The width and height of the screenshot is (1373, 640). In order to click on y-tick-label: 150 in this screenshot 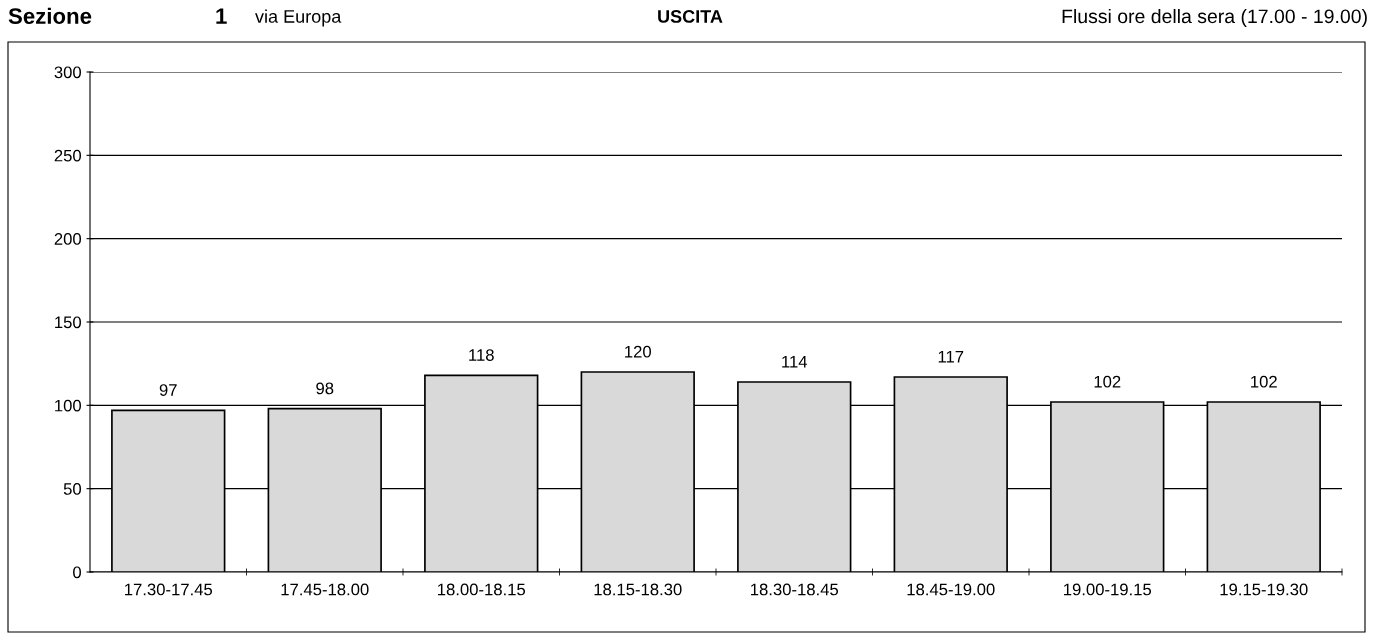, I will do `click(68, 322)`.